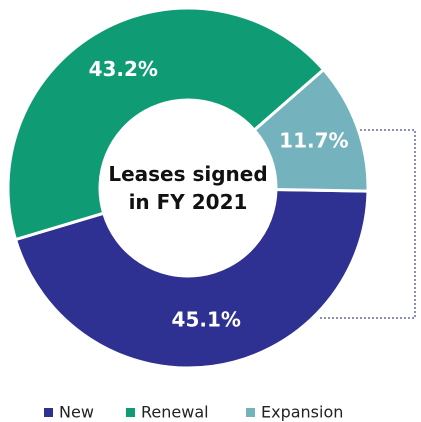 The width and height of the screenshot is (421, 422). Describe the element at coordinates (313, 141) in the screenshot. I see `data-label: 11.7%` at that location.